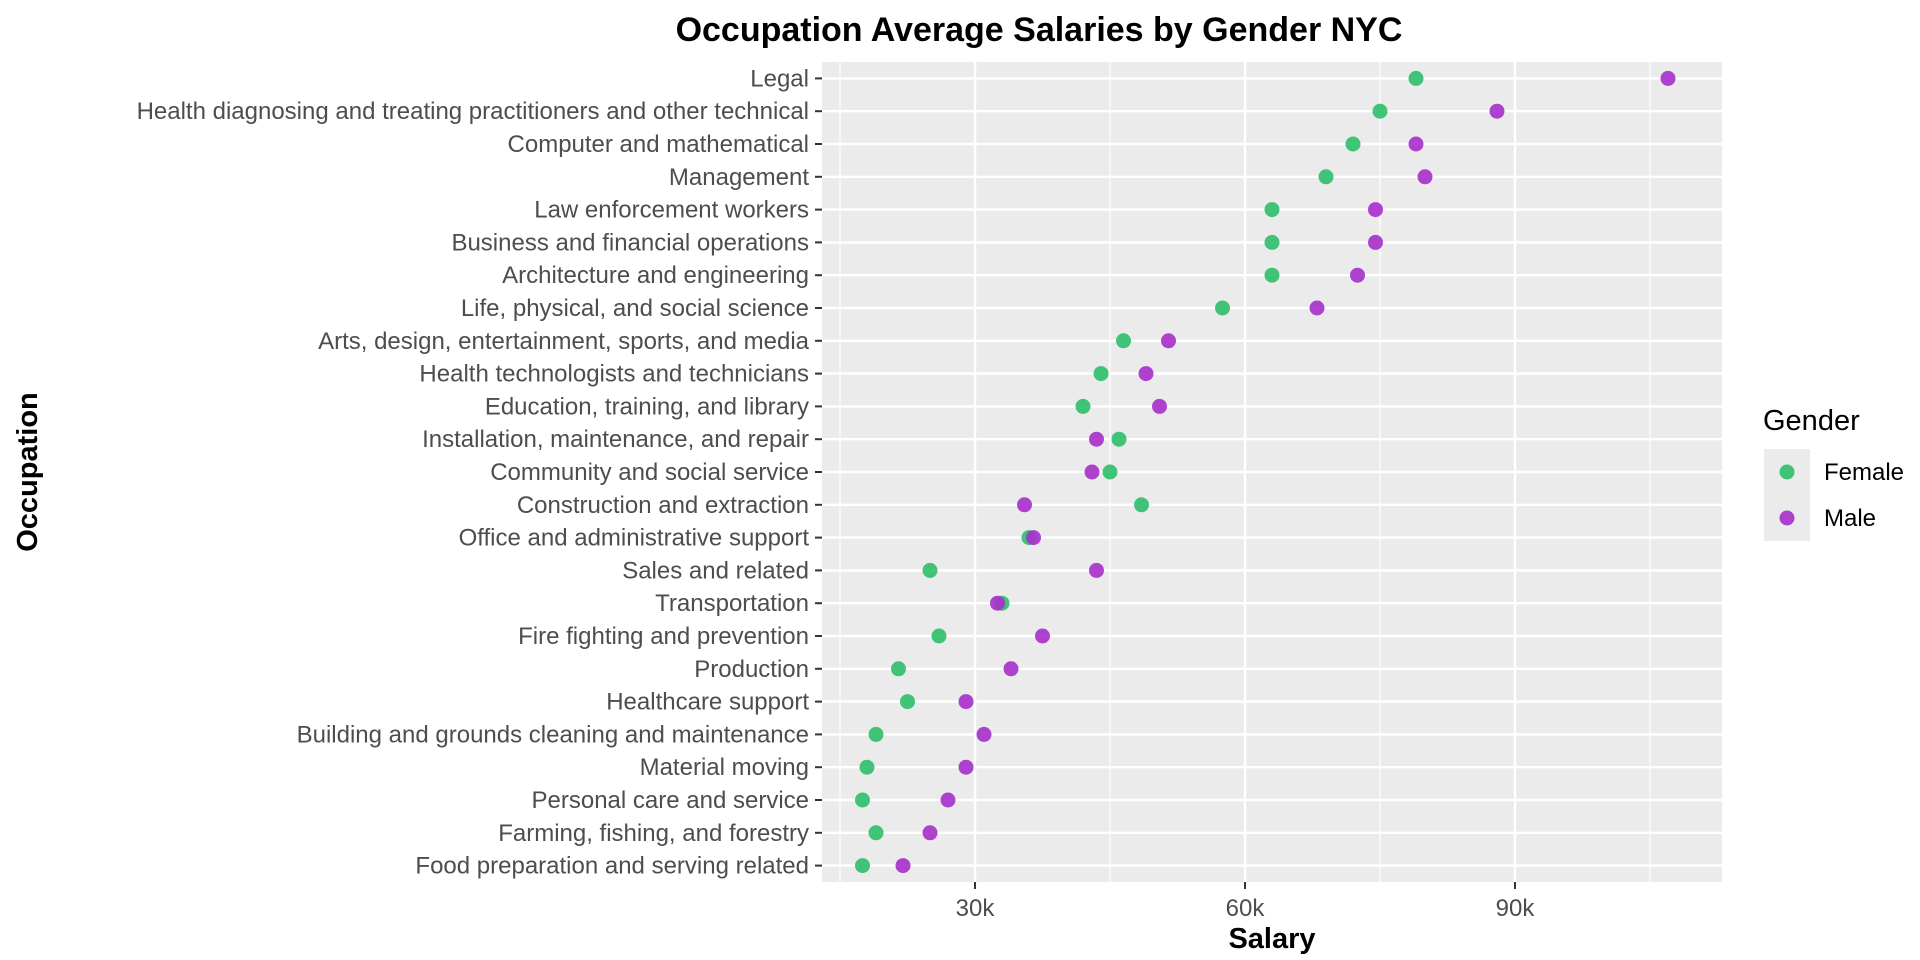 The height and width of the screenshot is (960, 1920). What do you see at coordinates (779, 78) in the screenshot?
I see `y-tick-label: Legal` at bounding box center [779, 78].